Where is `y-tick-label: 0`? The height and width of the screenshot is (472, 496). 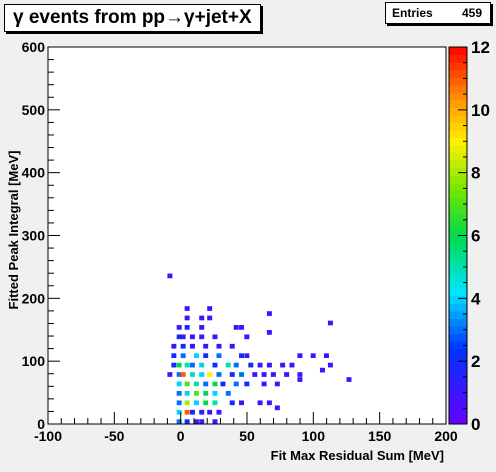 y-tick-label: 0 is located at coordinates (41, 424).